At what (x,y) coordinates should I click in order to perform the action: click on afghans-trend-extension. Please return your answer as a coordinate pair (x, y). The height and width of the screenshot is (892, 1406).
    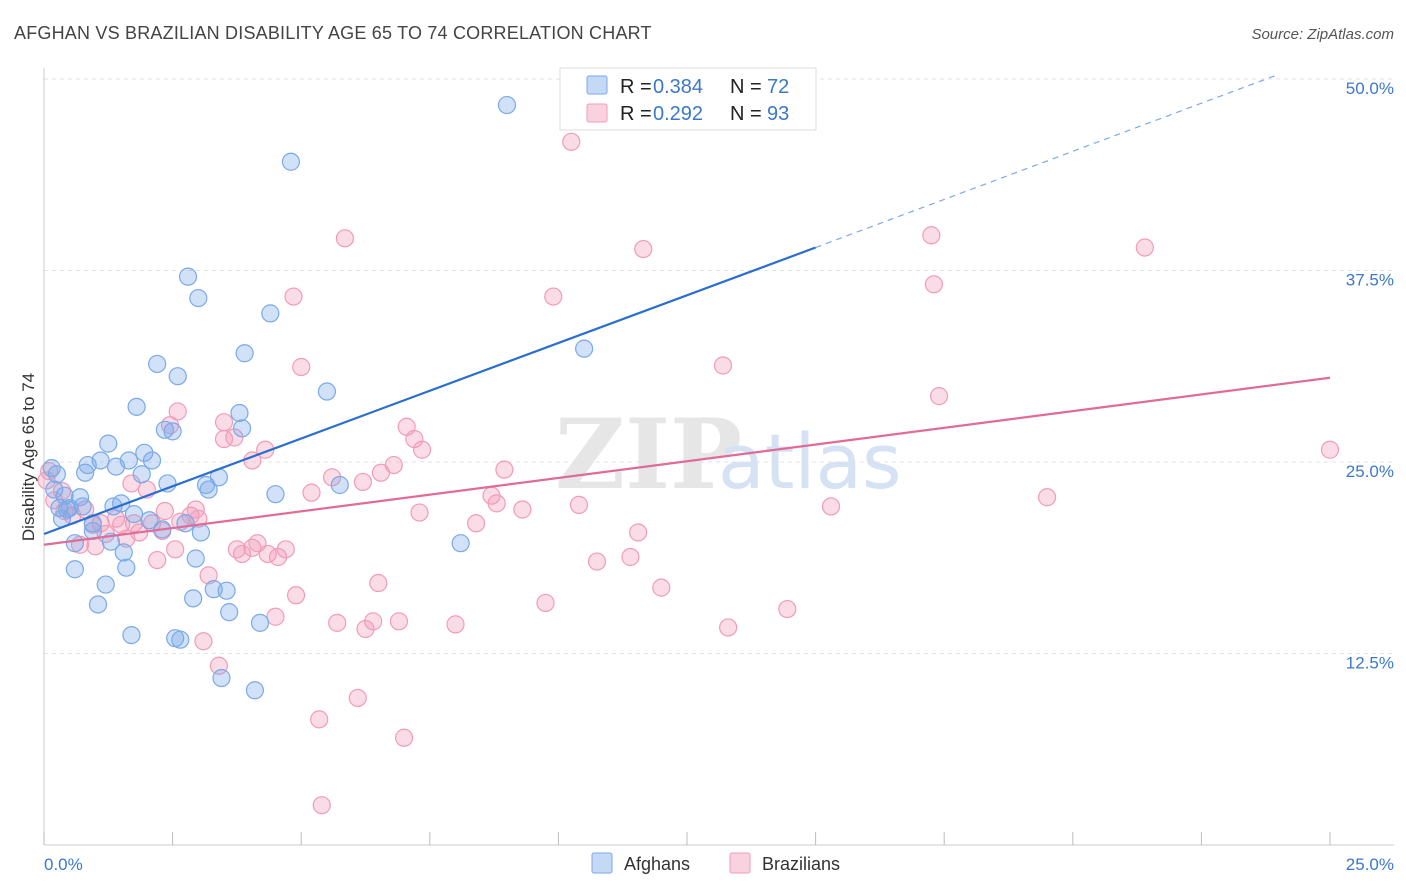
    Looking at the image, I should click on (1047, 161).